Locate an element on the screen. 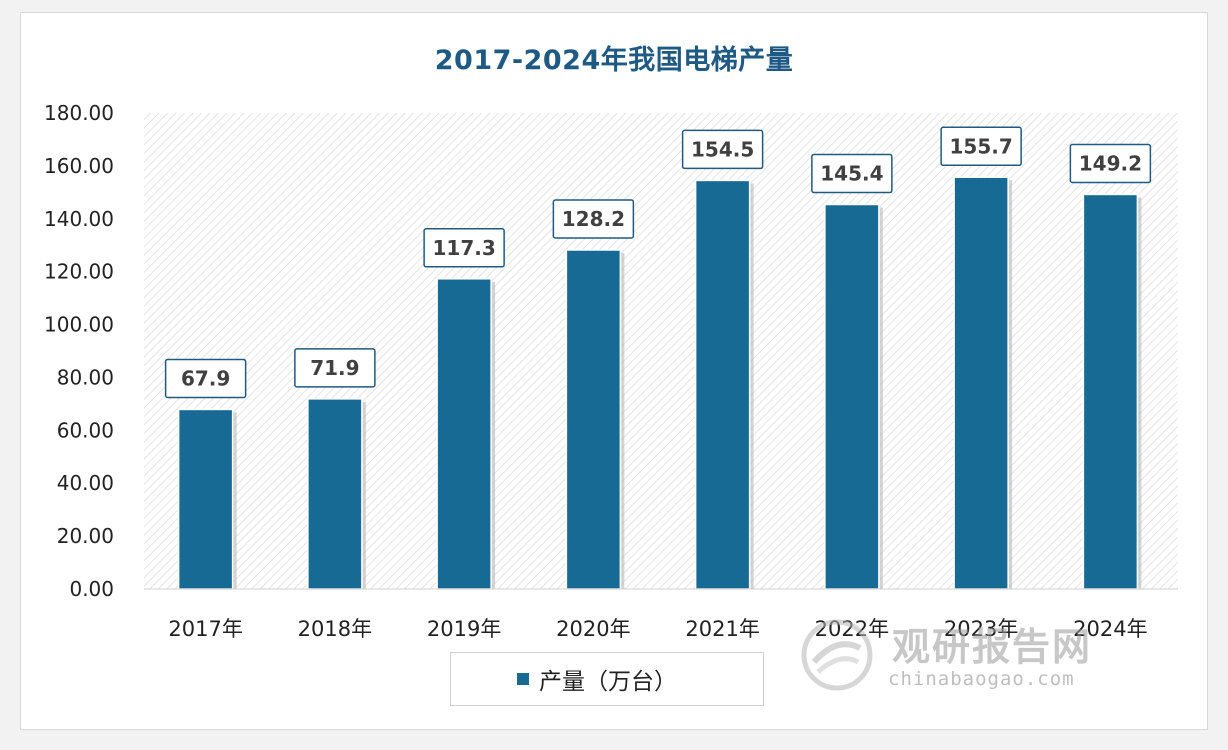 The height and width of the screenshot is (750, 1228). y-tick-label: 80.00 is located at coordinates (85, 377).